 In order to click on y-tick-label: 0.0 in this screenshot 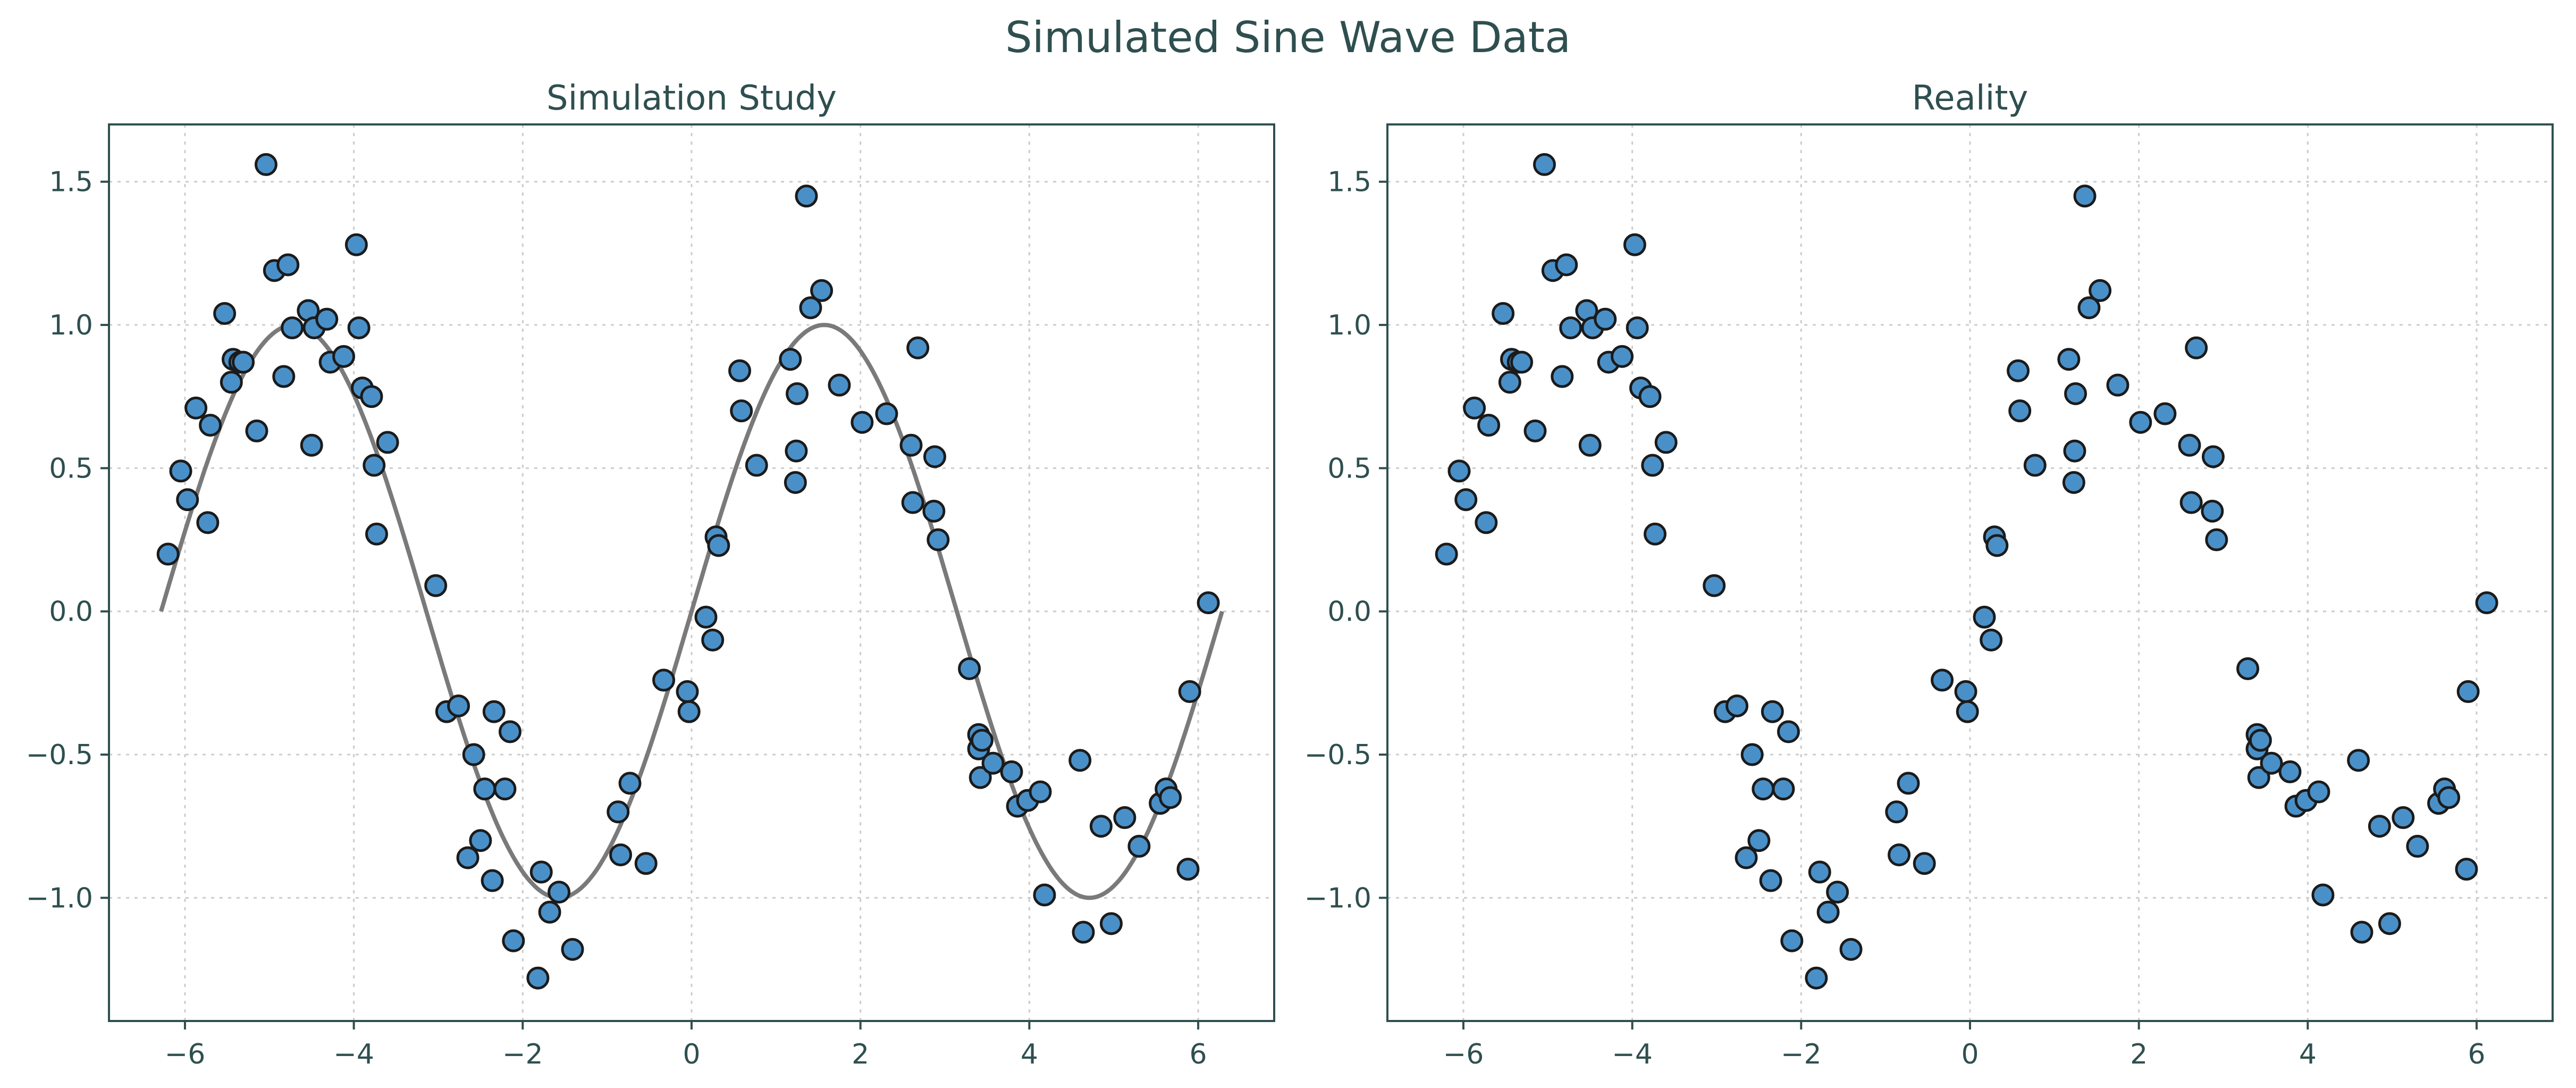, I will do `click(71, 612)`.